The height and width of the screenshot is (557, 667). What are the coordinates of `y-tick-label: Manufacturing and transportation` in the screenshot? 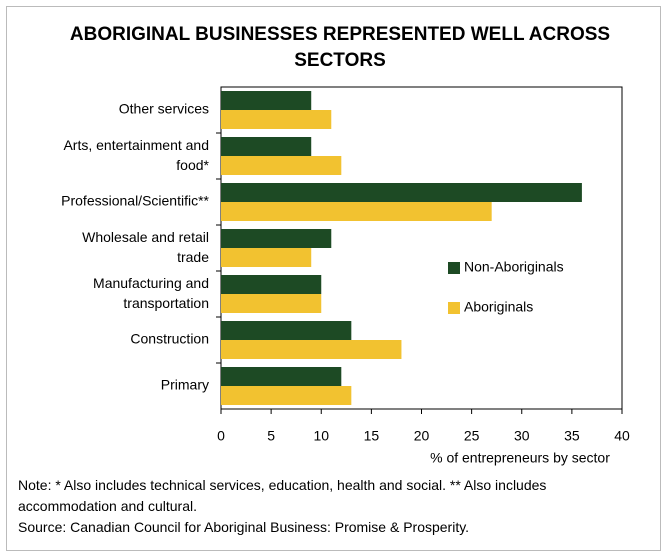 It's located at (151, 293).